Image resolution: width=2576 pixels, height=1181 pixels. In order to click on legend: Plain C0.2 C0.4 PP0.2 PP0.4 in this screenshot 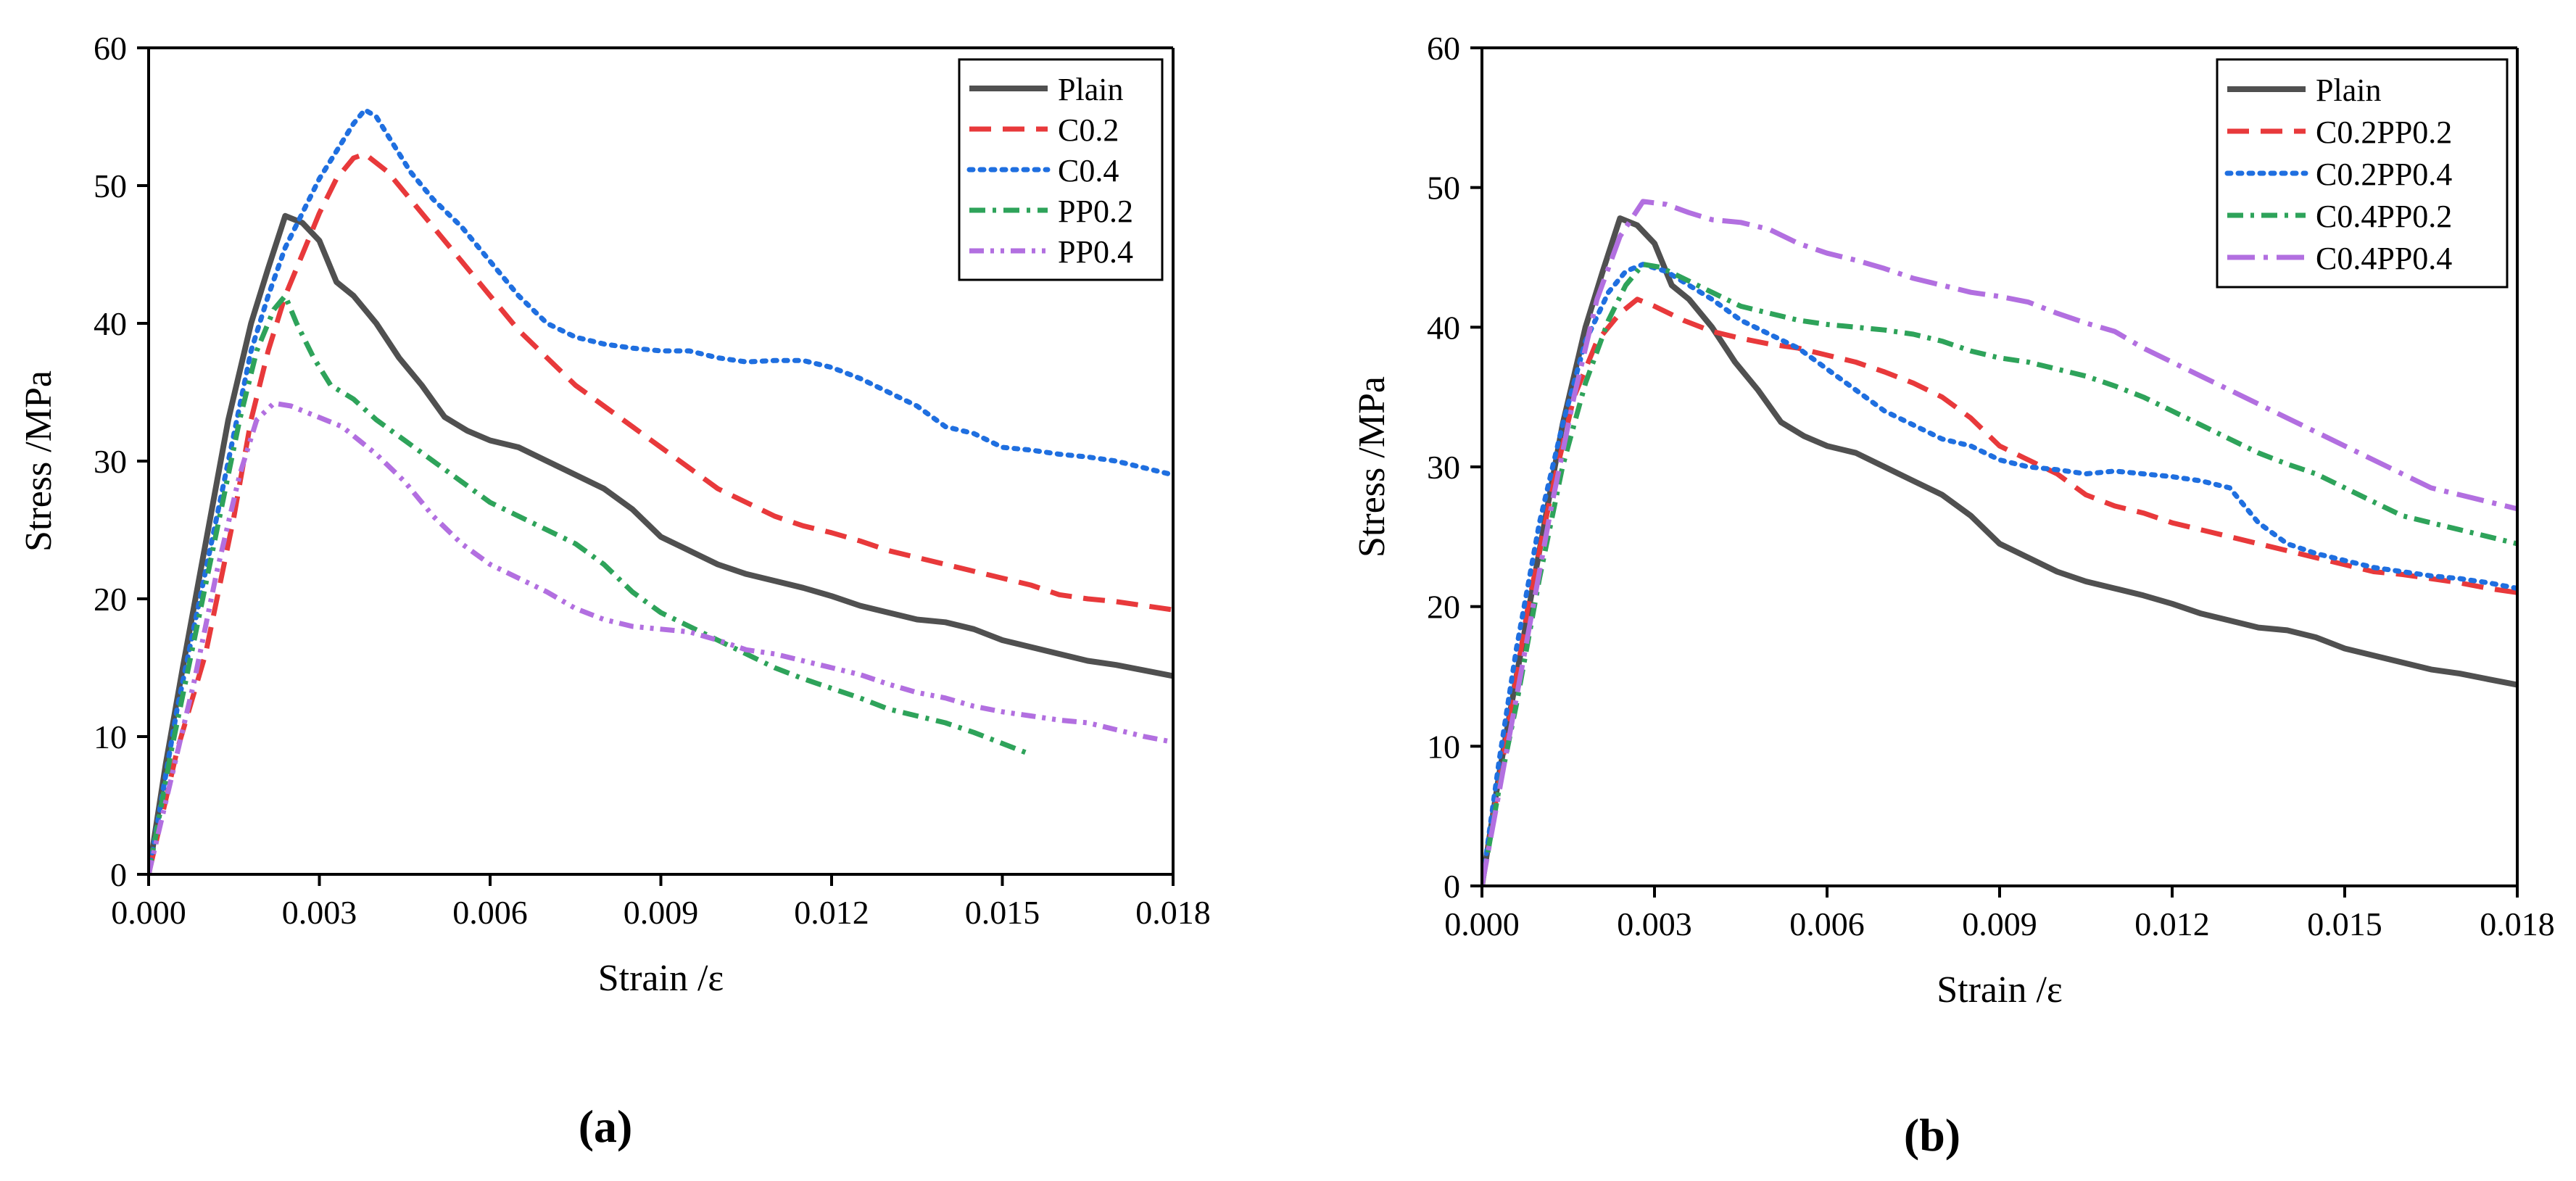, I will do `click(1061, 169)`.